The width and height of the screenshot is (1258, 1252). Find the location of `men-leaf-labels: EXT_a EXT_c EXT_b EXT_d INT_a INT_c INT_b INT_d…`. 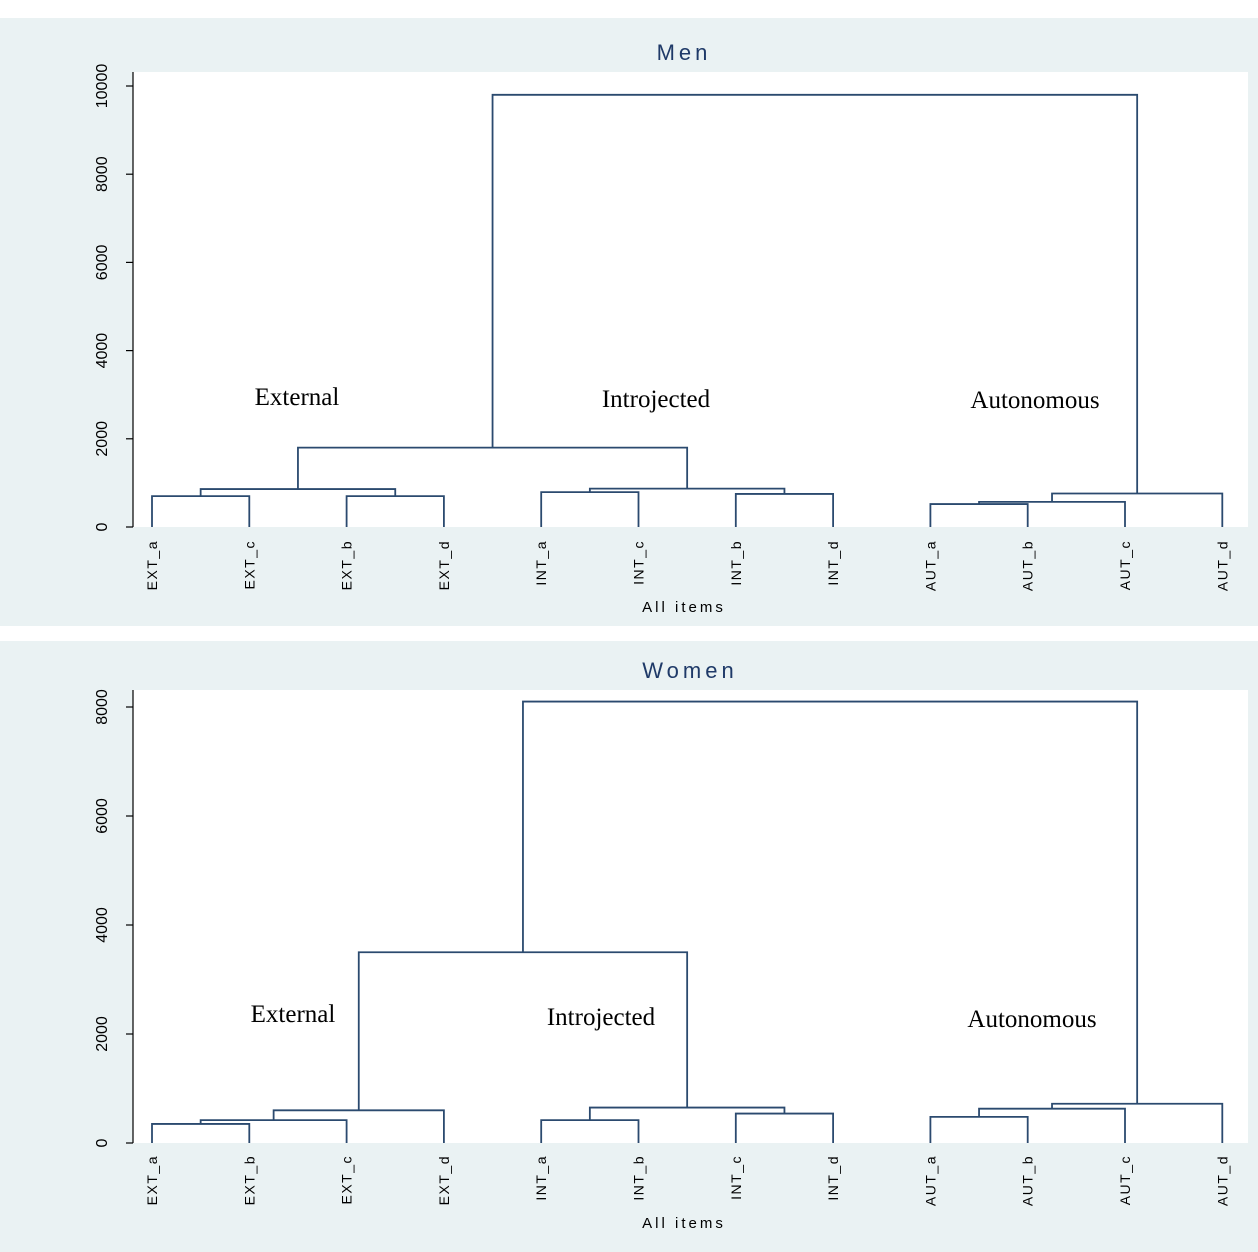

men-leaf-labels: EXT_a EXT_c EXT_b EXT_d INT_a INT_c INT_b INT_d… is located at coordinates (687, 565).